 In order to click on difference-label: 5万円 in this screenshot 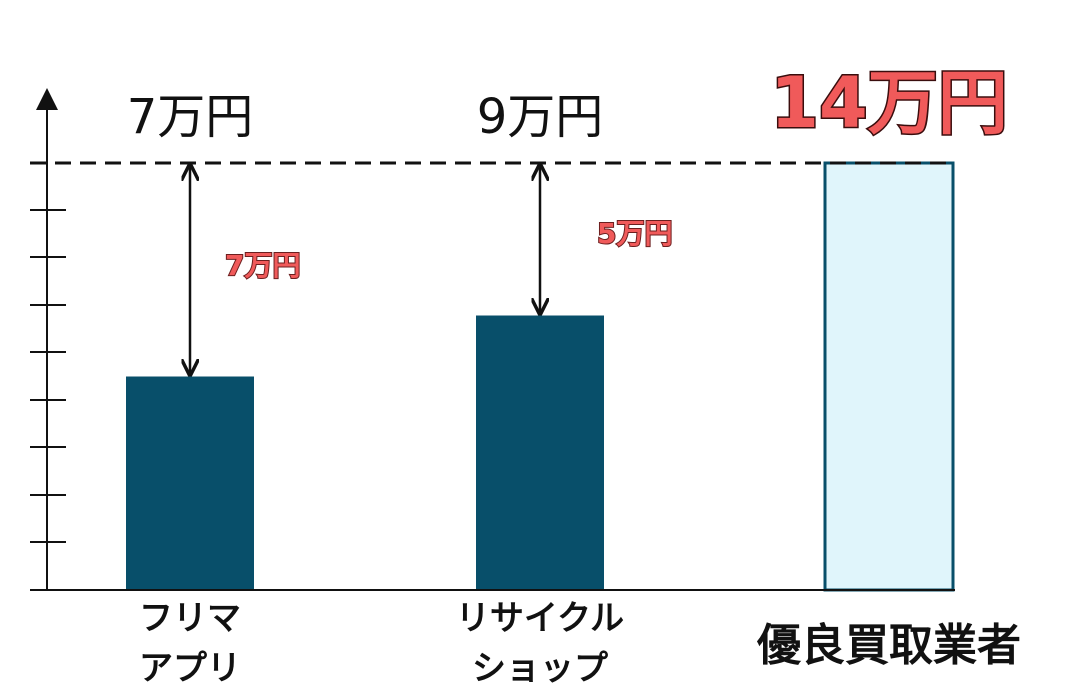, I will do `click(634, 233)`.